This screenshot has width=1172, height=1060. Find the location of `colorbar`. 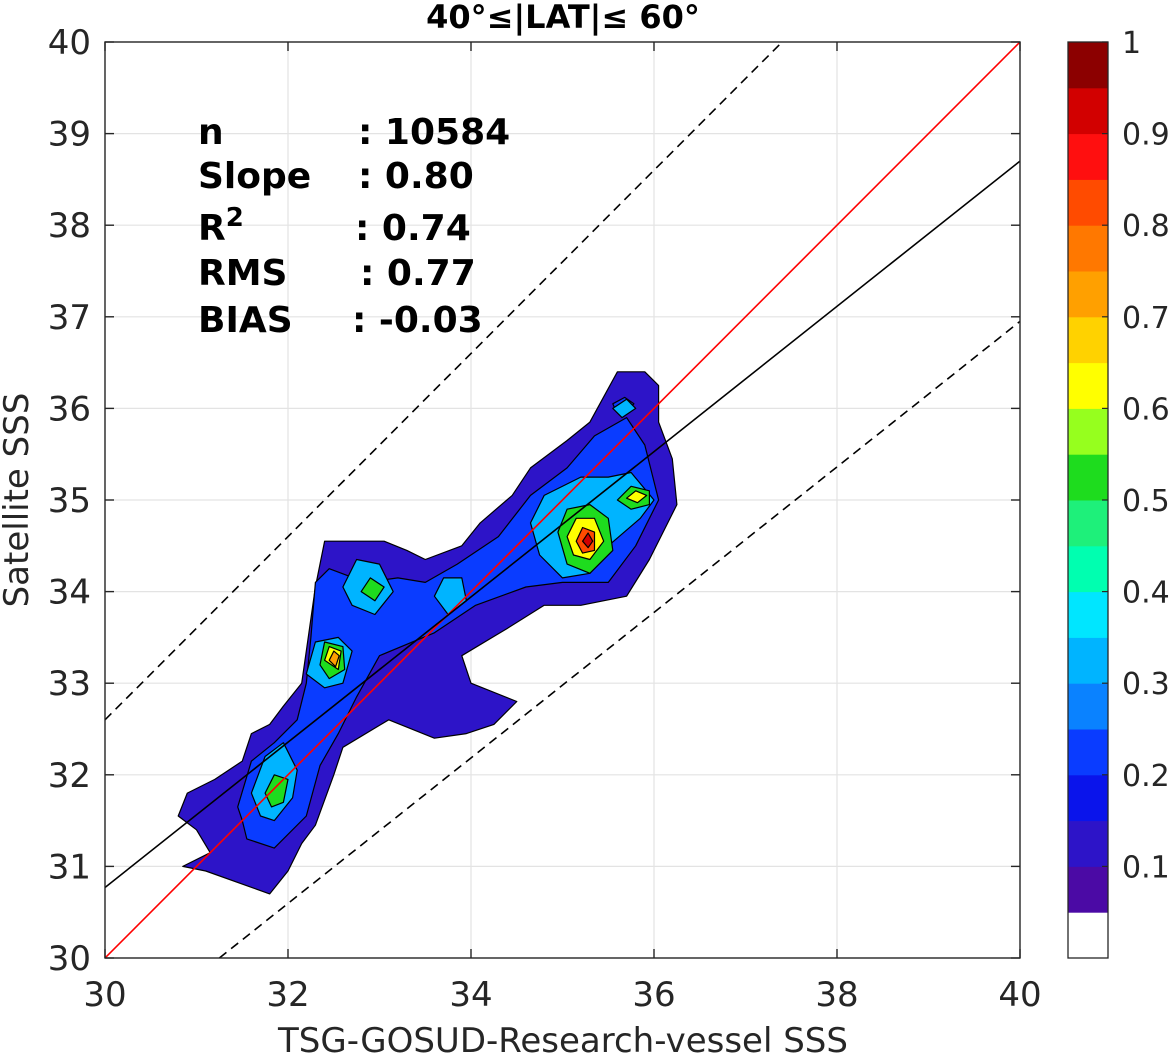

colorbar is located at coordinates (1088, 500).